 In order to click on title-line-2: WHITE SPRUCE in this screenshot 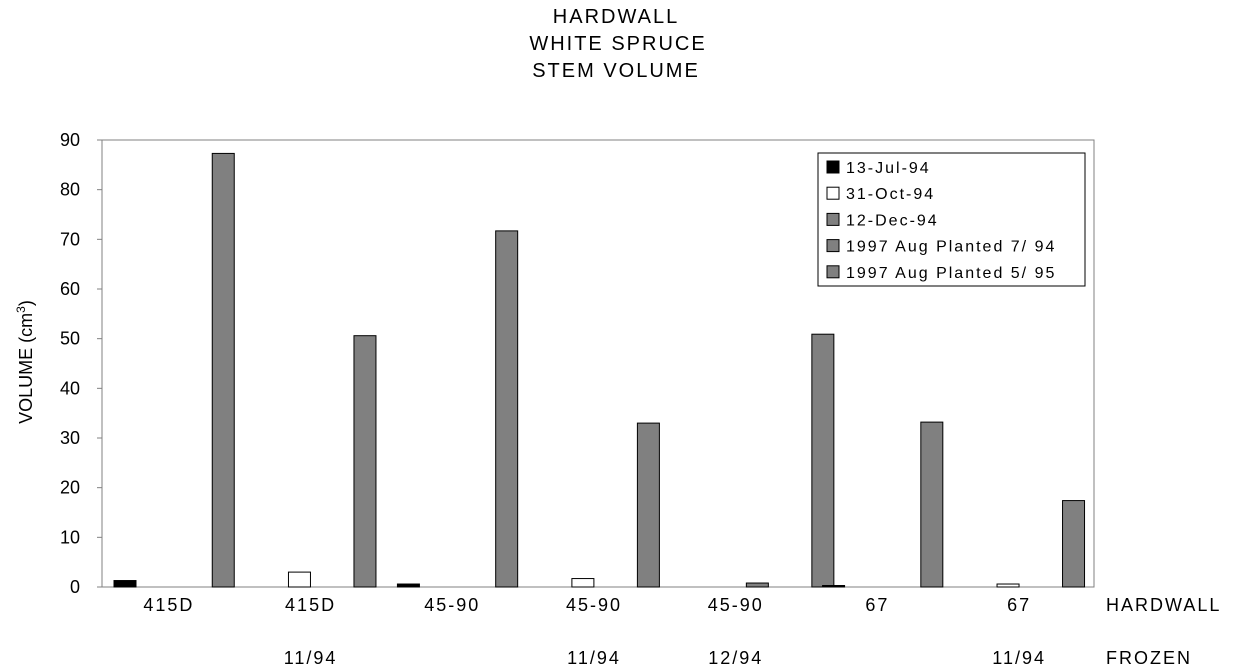, I will do `click(617, 44)`.